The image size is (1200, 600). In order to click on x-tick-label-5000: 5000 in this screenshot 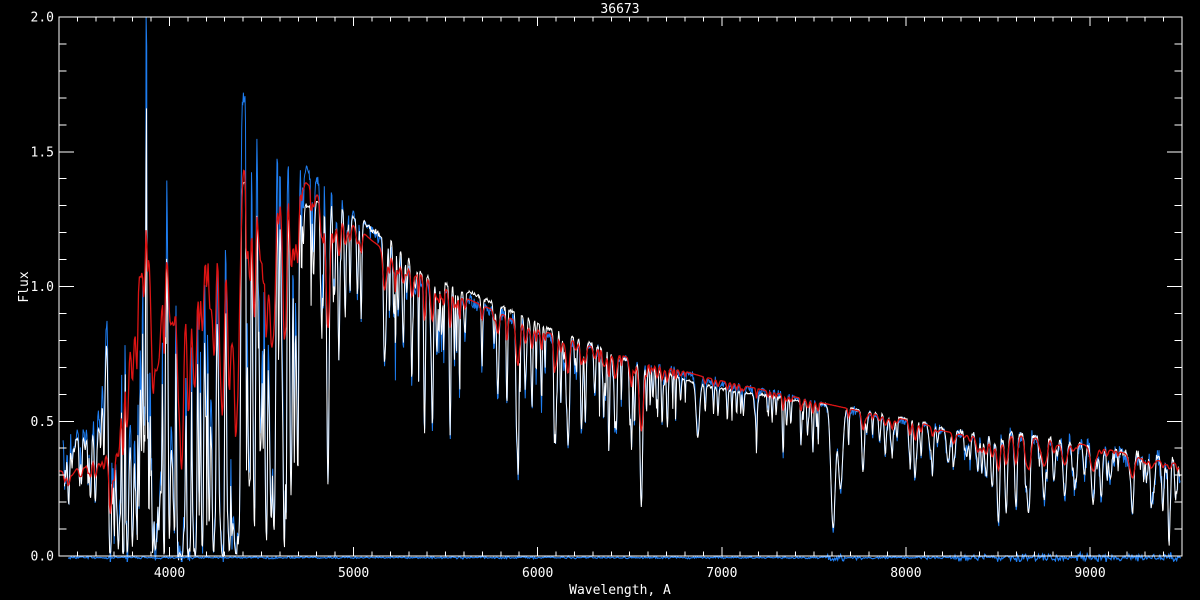, I will do `click(353, 573)`.